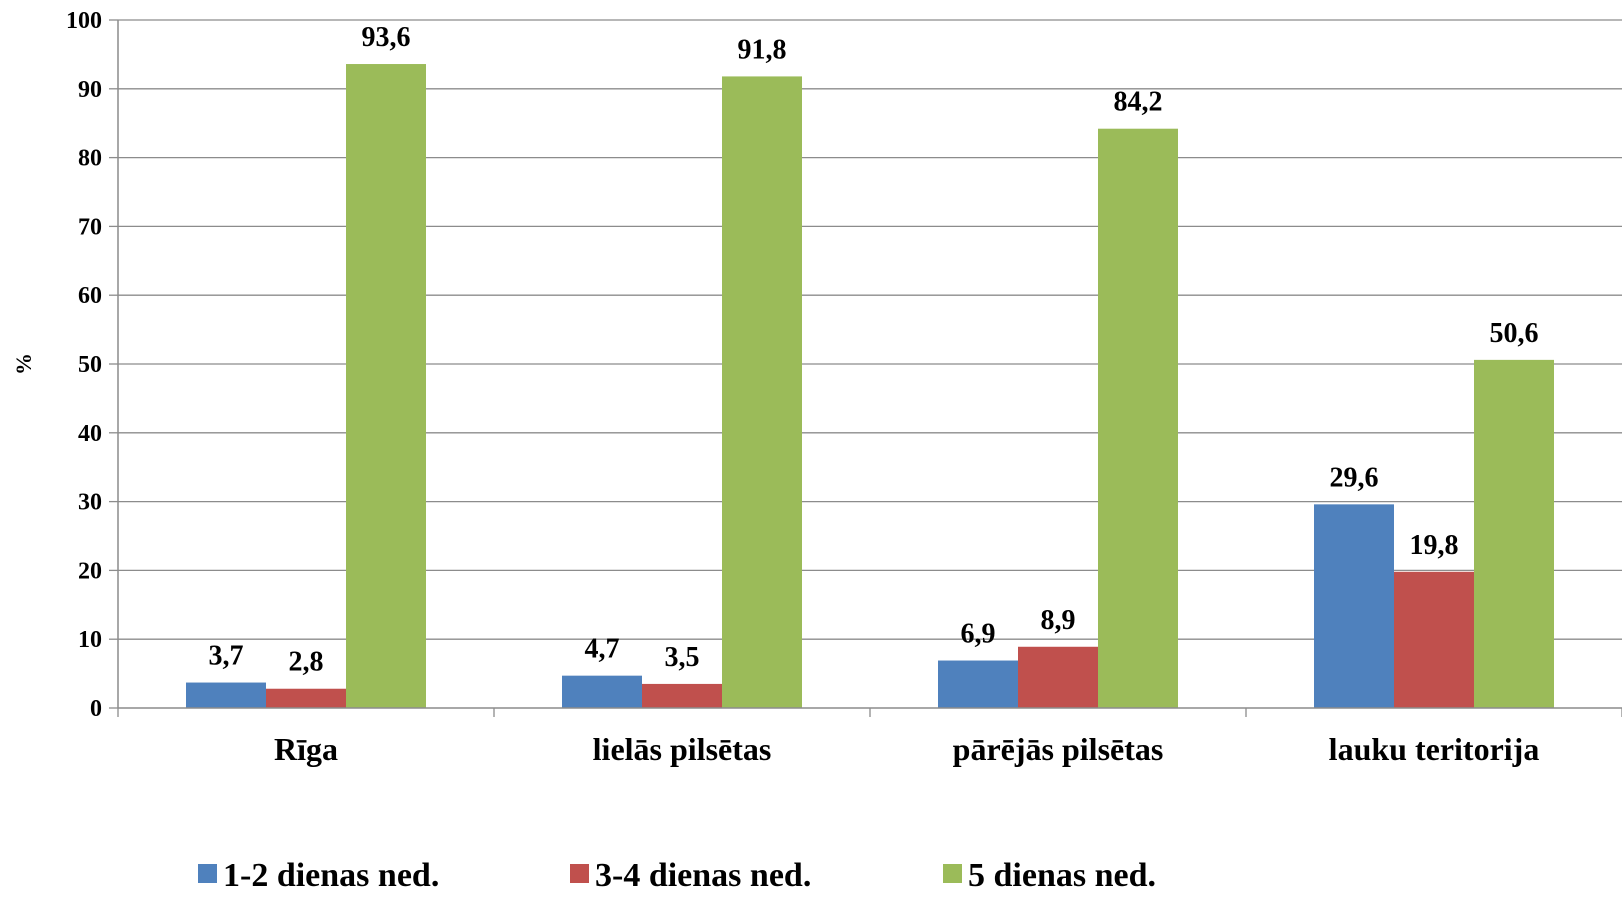 This screenshot has height=919, width=1622. What do you see at coordinates (90, 90) in the screenshot?
I see `y-tick-label: 90` at bounding box center [90, 90].